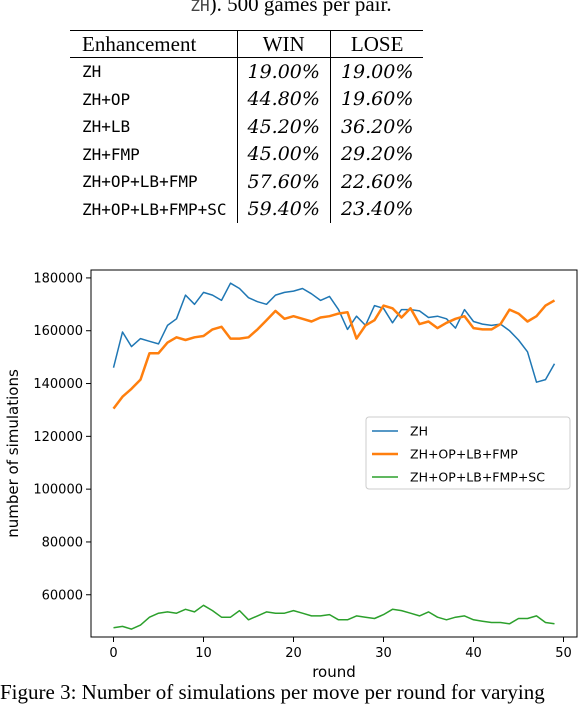  What do you see at coordinates (376, 71) in the screenshot?
I see `lose-cell: 19.00%` at bounding box center [376, 71].